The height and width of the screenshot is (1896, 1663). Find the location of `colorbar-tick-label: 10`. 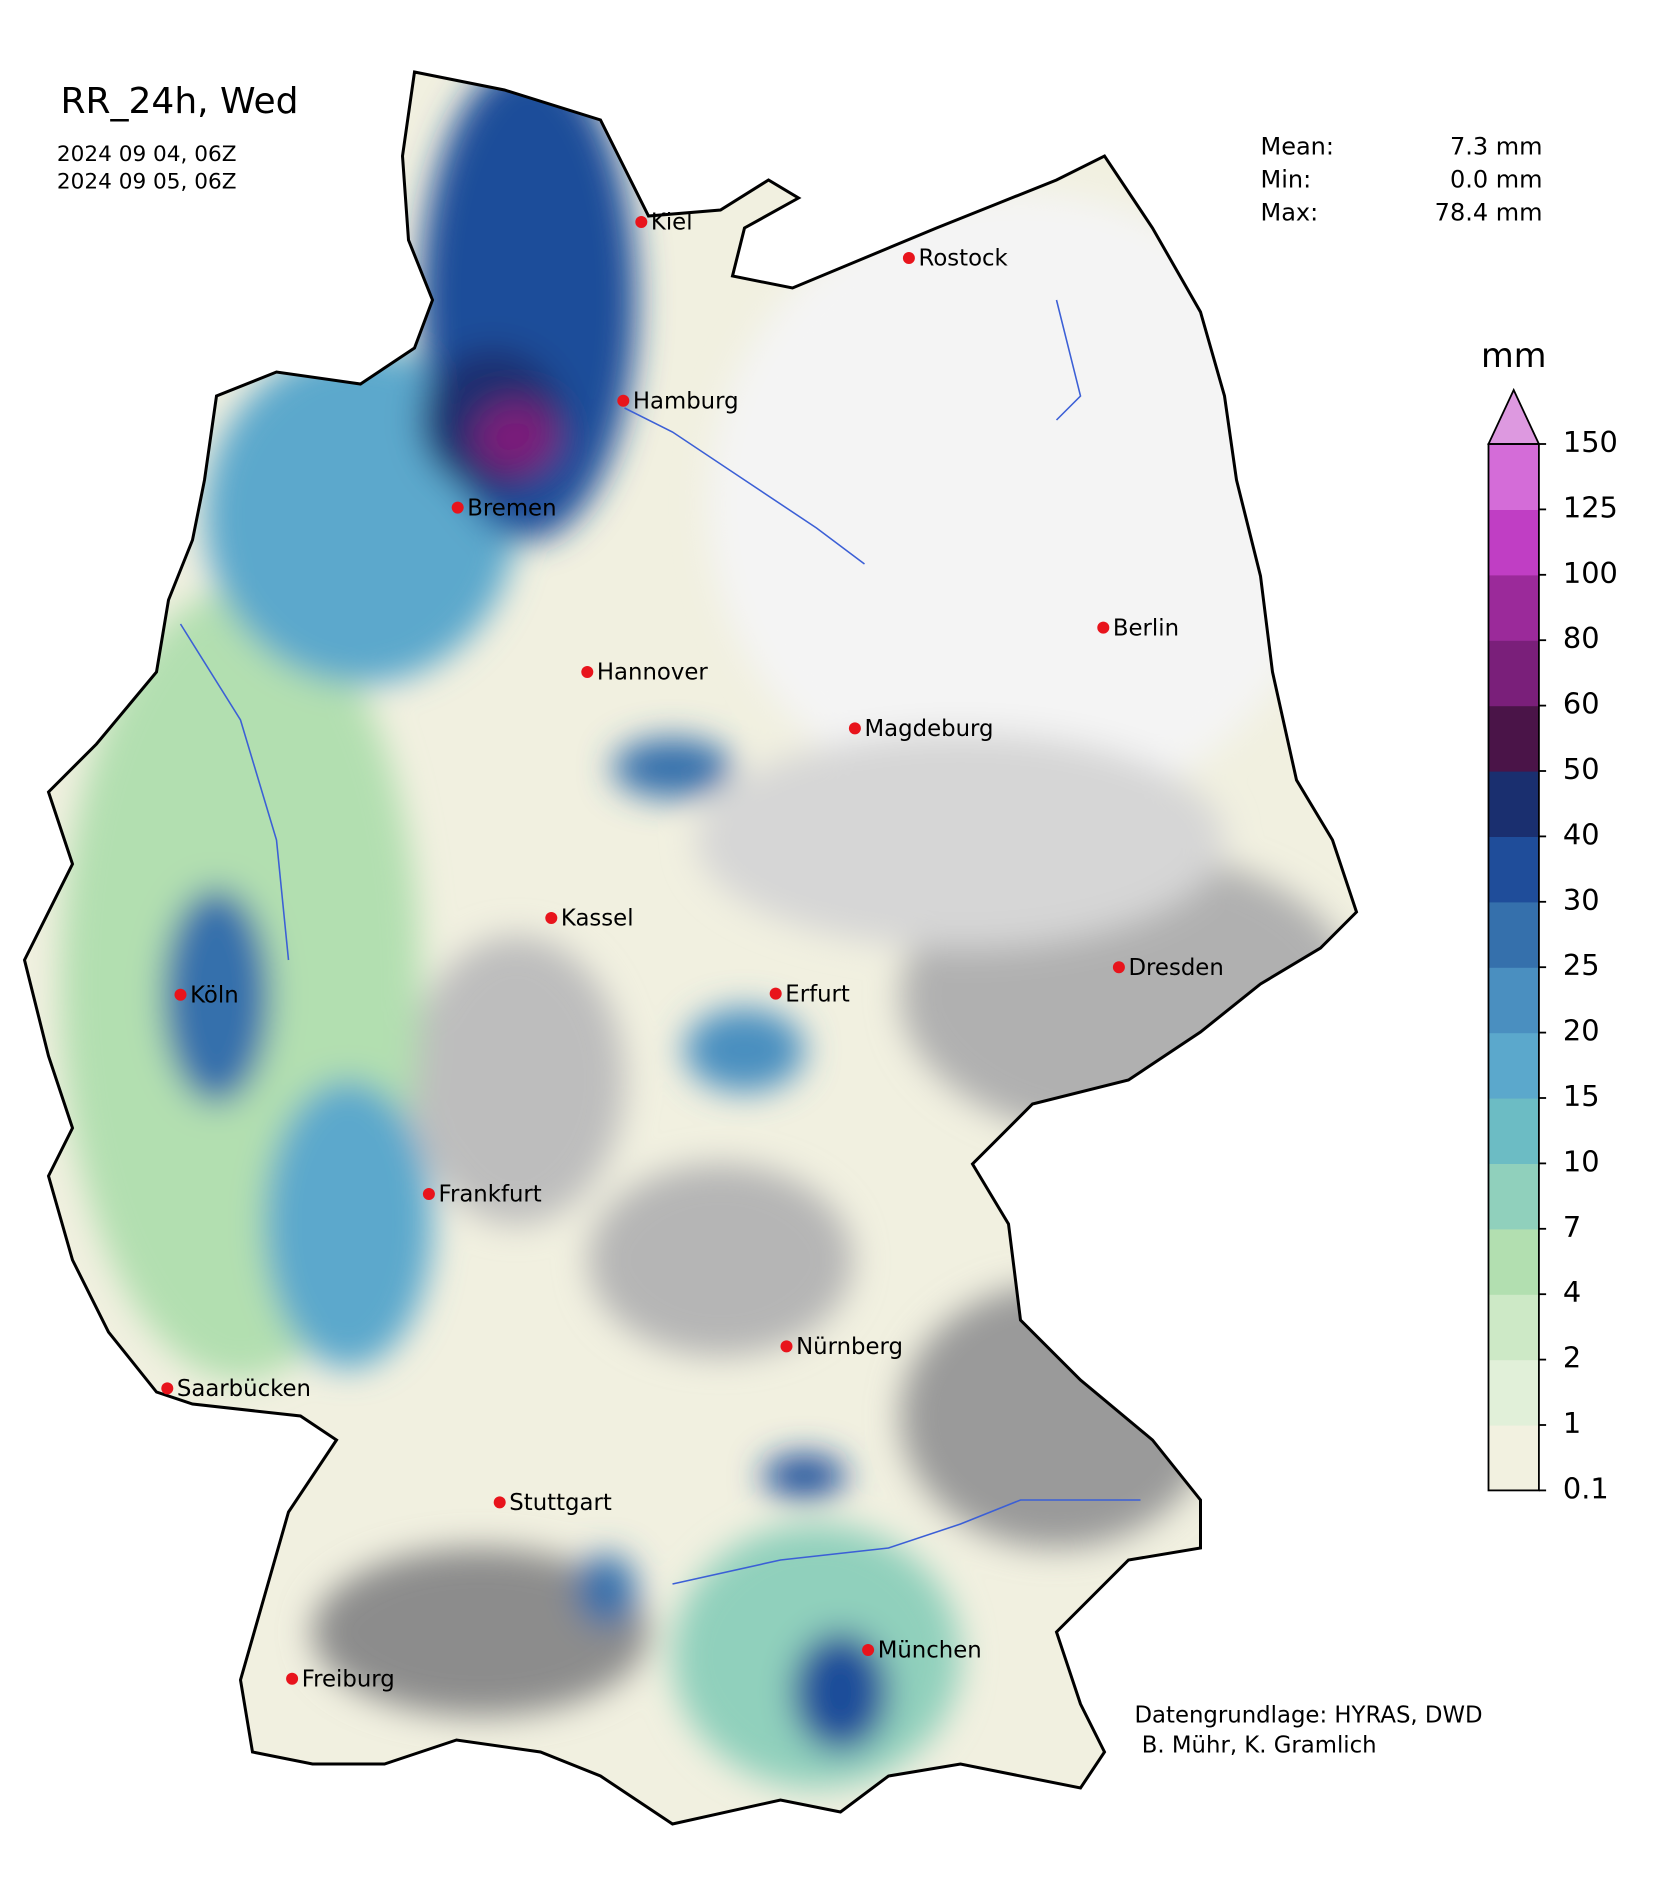

colorbar-tick-label: 10 is located at coordinates (1581, 1161).